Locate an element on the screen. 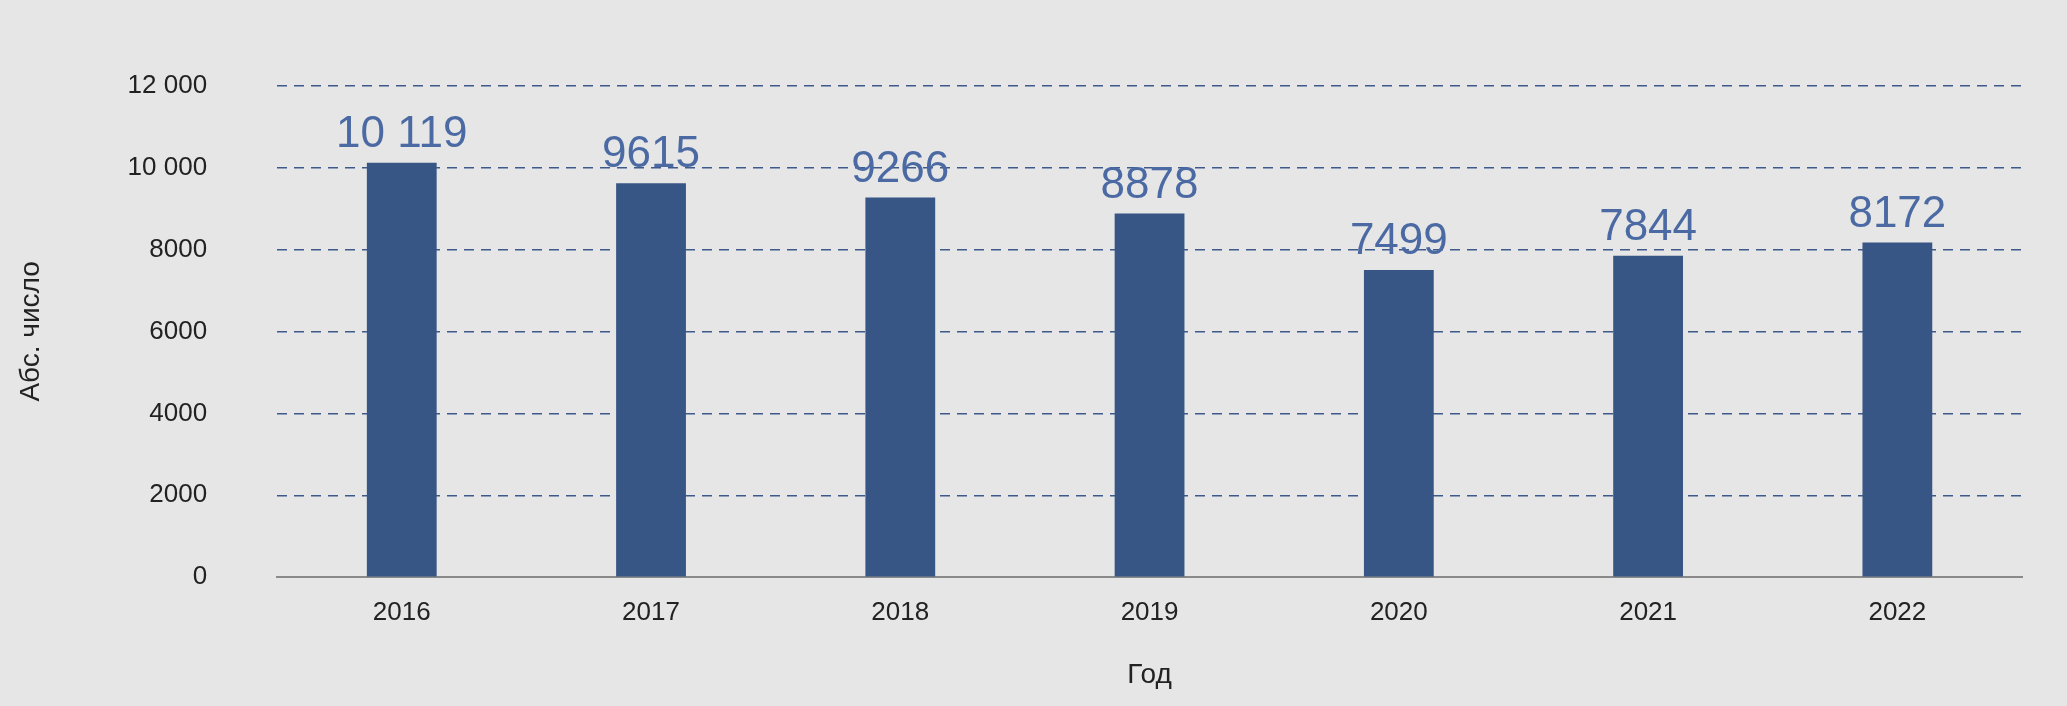 The image size is (2067, 706). x-tick-label: 2022 is located at coordinates (1897, 610).